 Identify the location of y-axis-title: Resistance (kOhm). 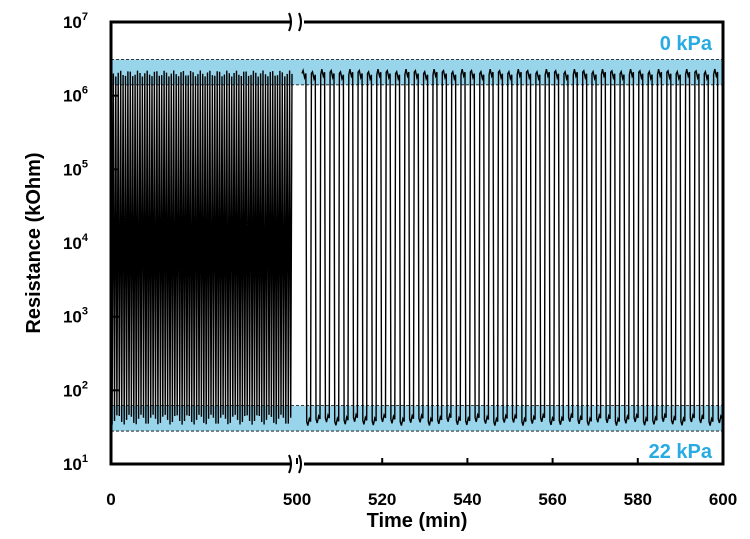
(34, 242).